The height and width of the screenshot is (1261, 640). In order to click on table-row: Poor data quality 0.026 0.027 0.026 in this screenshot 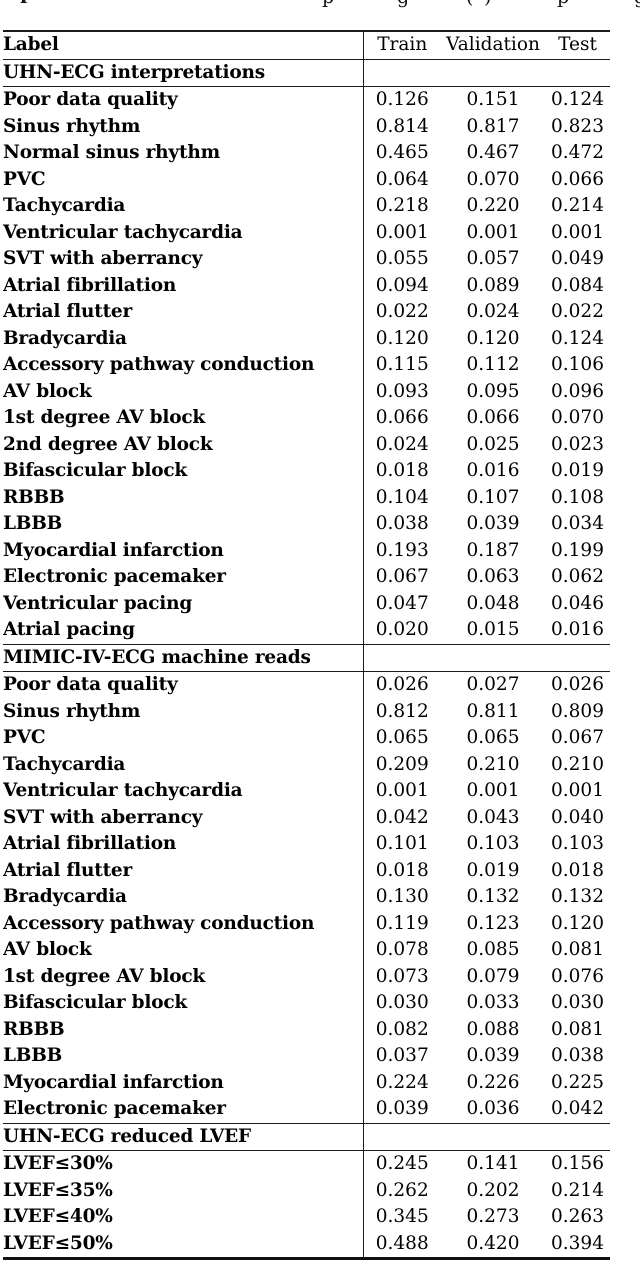, I will do `click(306, 685)`.